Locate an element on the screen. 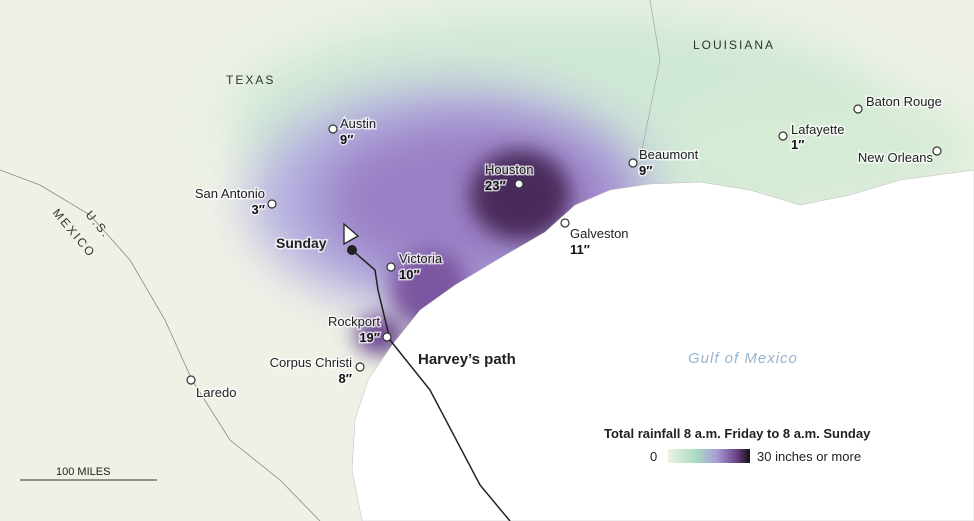 This screenshot has height=521, width=974. sea-label: Gulf of Mexico is located at coordinates (743, 358).